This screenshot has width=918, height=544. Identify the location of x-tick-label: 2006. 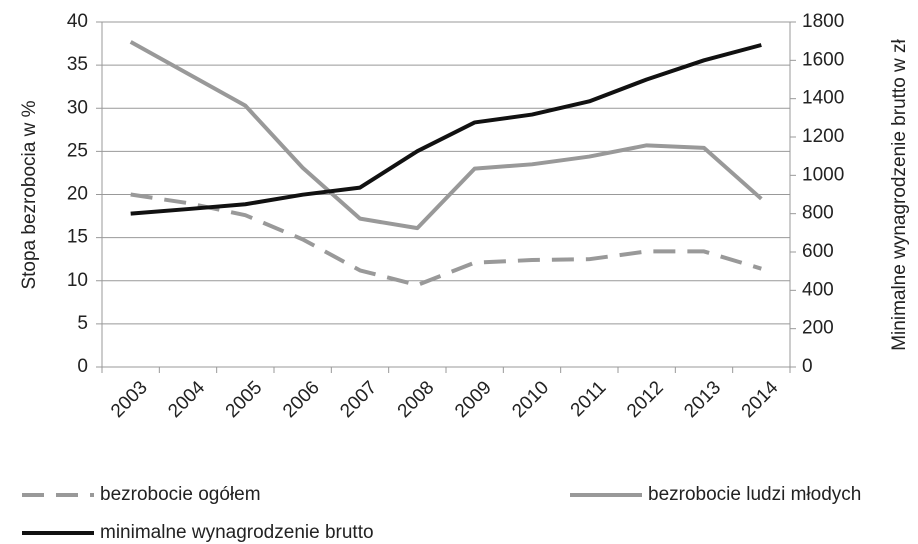
(301, 399).